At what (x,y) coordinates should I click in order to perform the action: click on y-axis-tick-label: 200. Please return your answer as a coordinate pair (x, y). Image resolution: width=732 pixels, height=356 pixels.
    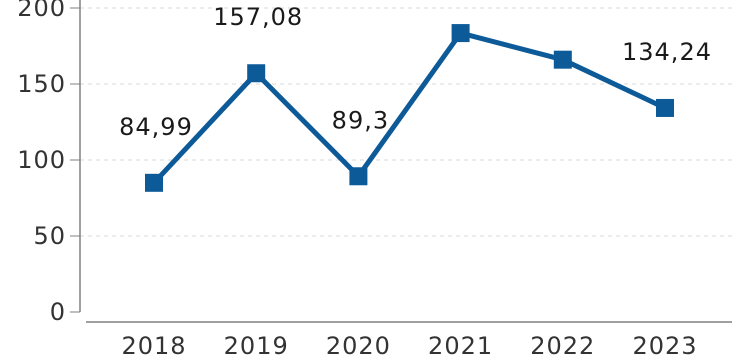
    Looking at the image, I should click on (41, 11).